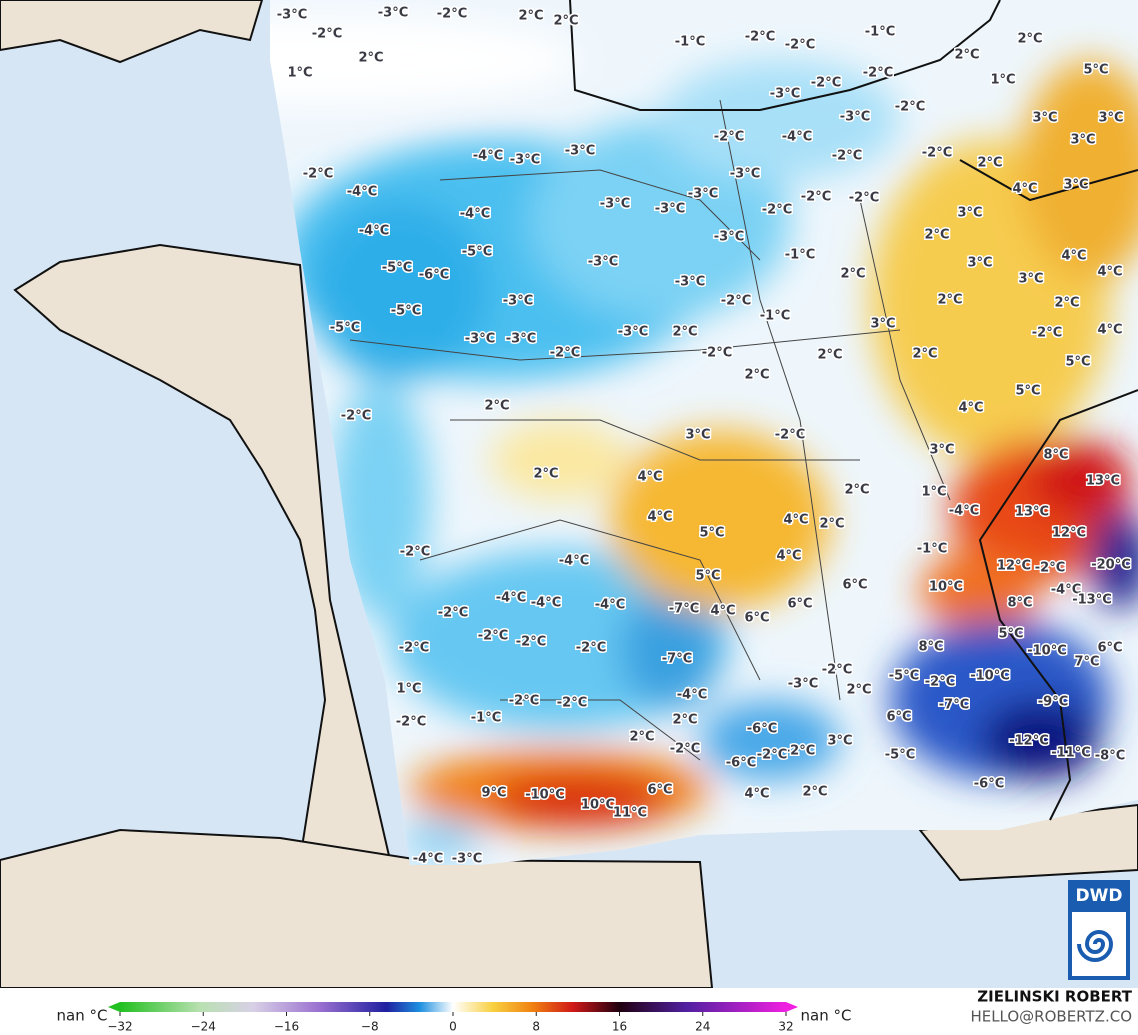  What do you see at coordinates (299, 73) in the screenshot?
I see `temperature-label: 1°C` at bounding box center [299, 73].